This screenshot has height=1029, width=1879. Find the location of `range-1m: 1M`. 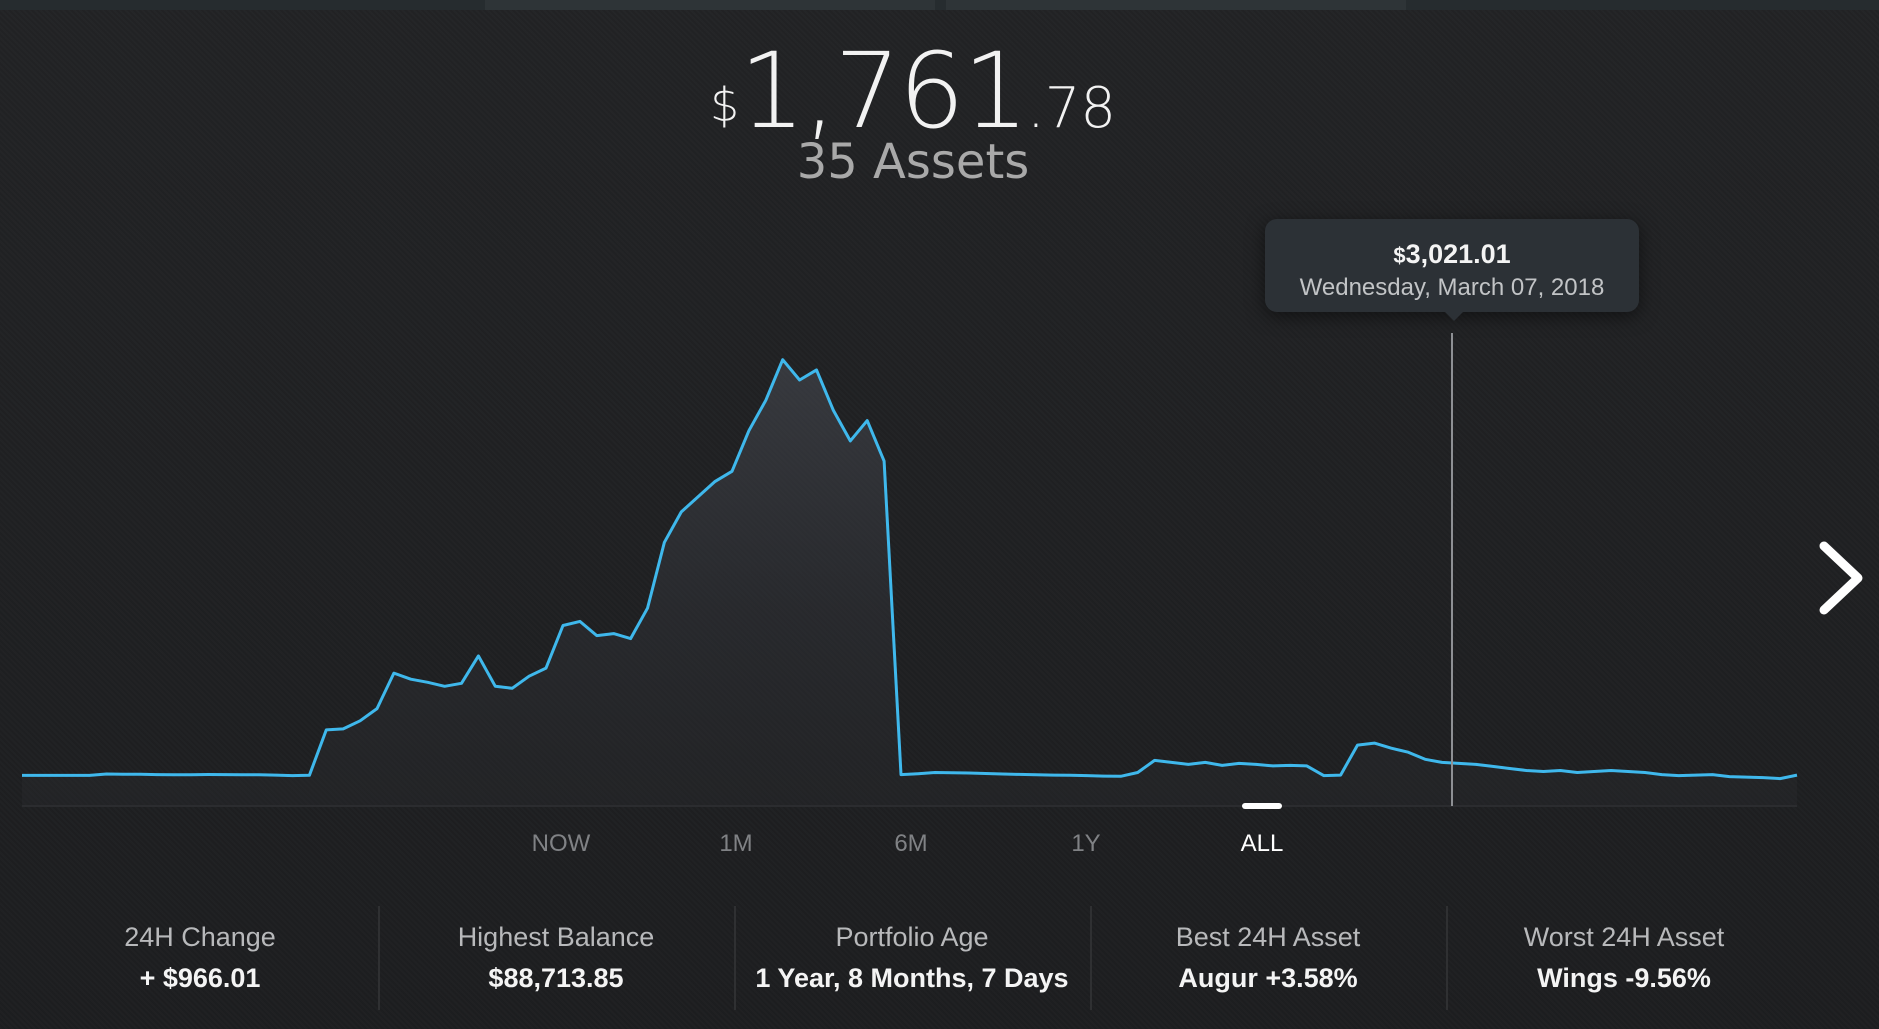

range-1m: 1M is located at coordinates (736, 843).